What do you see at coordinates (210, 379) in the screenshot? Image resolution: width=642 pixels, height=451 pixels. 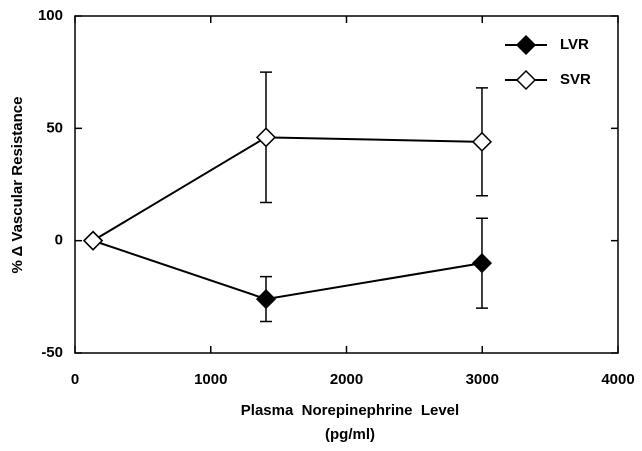 I see `x-tick-label: 1000` at bounding box center [210, 379].